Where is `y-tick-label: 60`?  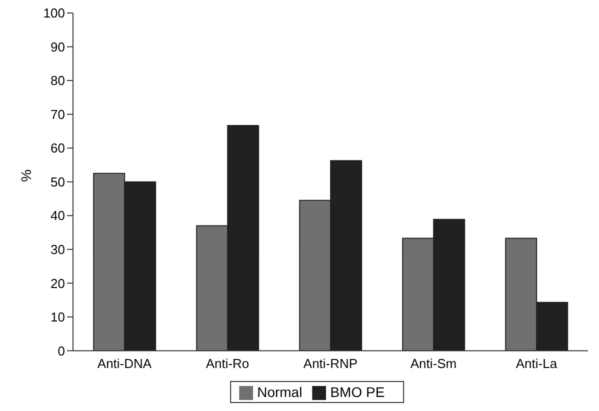 y-tick-label: 60 is located at coordinates (57, 148).